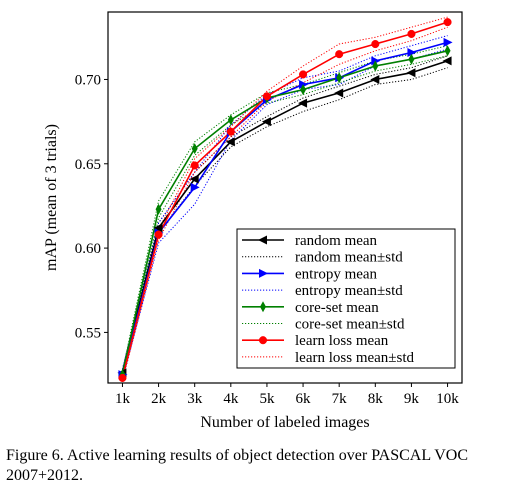 This screenshot has width=518, height=497. What do you see at coordinates (287, 395) in the screenshot?
I see `x-axis-ticks: 1k 2k 3k 4k 5k 6k 7k 8k 9k 10k` at bounding box center [287, 395].